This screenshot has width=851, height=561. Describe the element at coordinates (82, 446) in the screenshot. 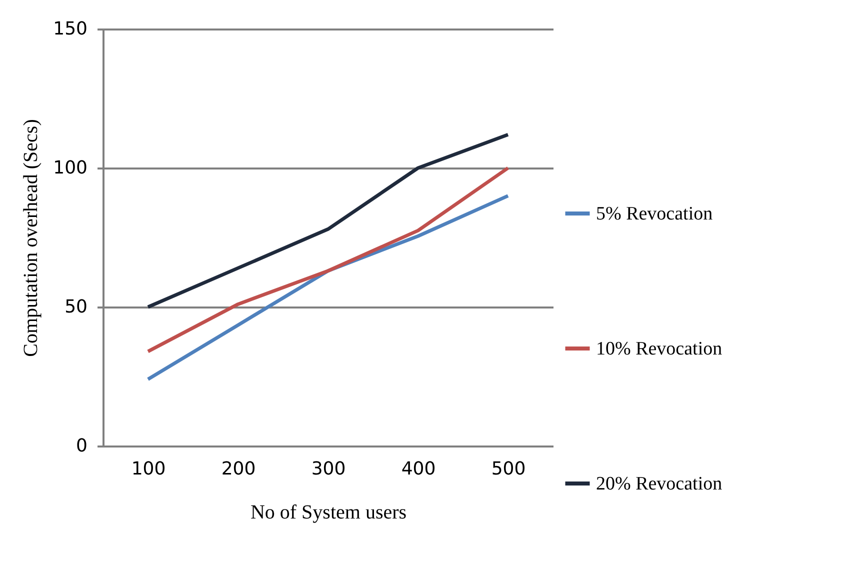

I see `y-tick-label: 0` at that location.